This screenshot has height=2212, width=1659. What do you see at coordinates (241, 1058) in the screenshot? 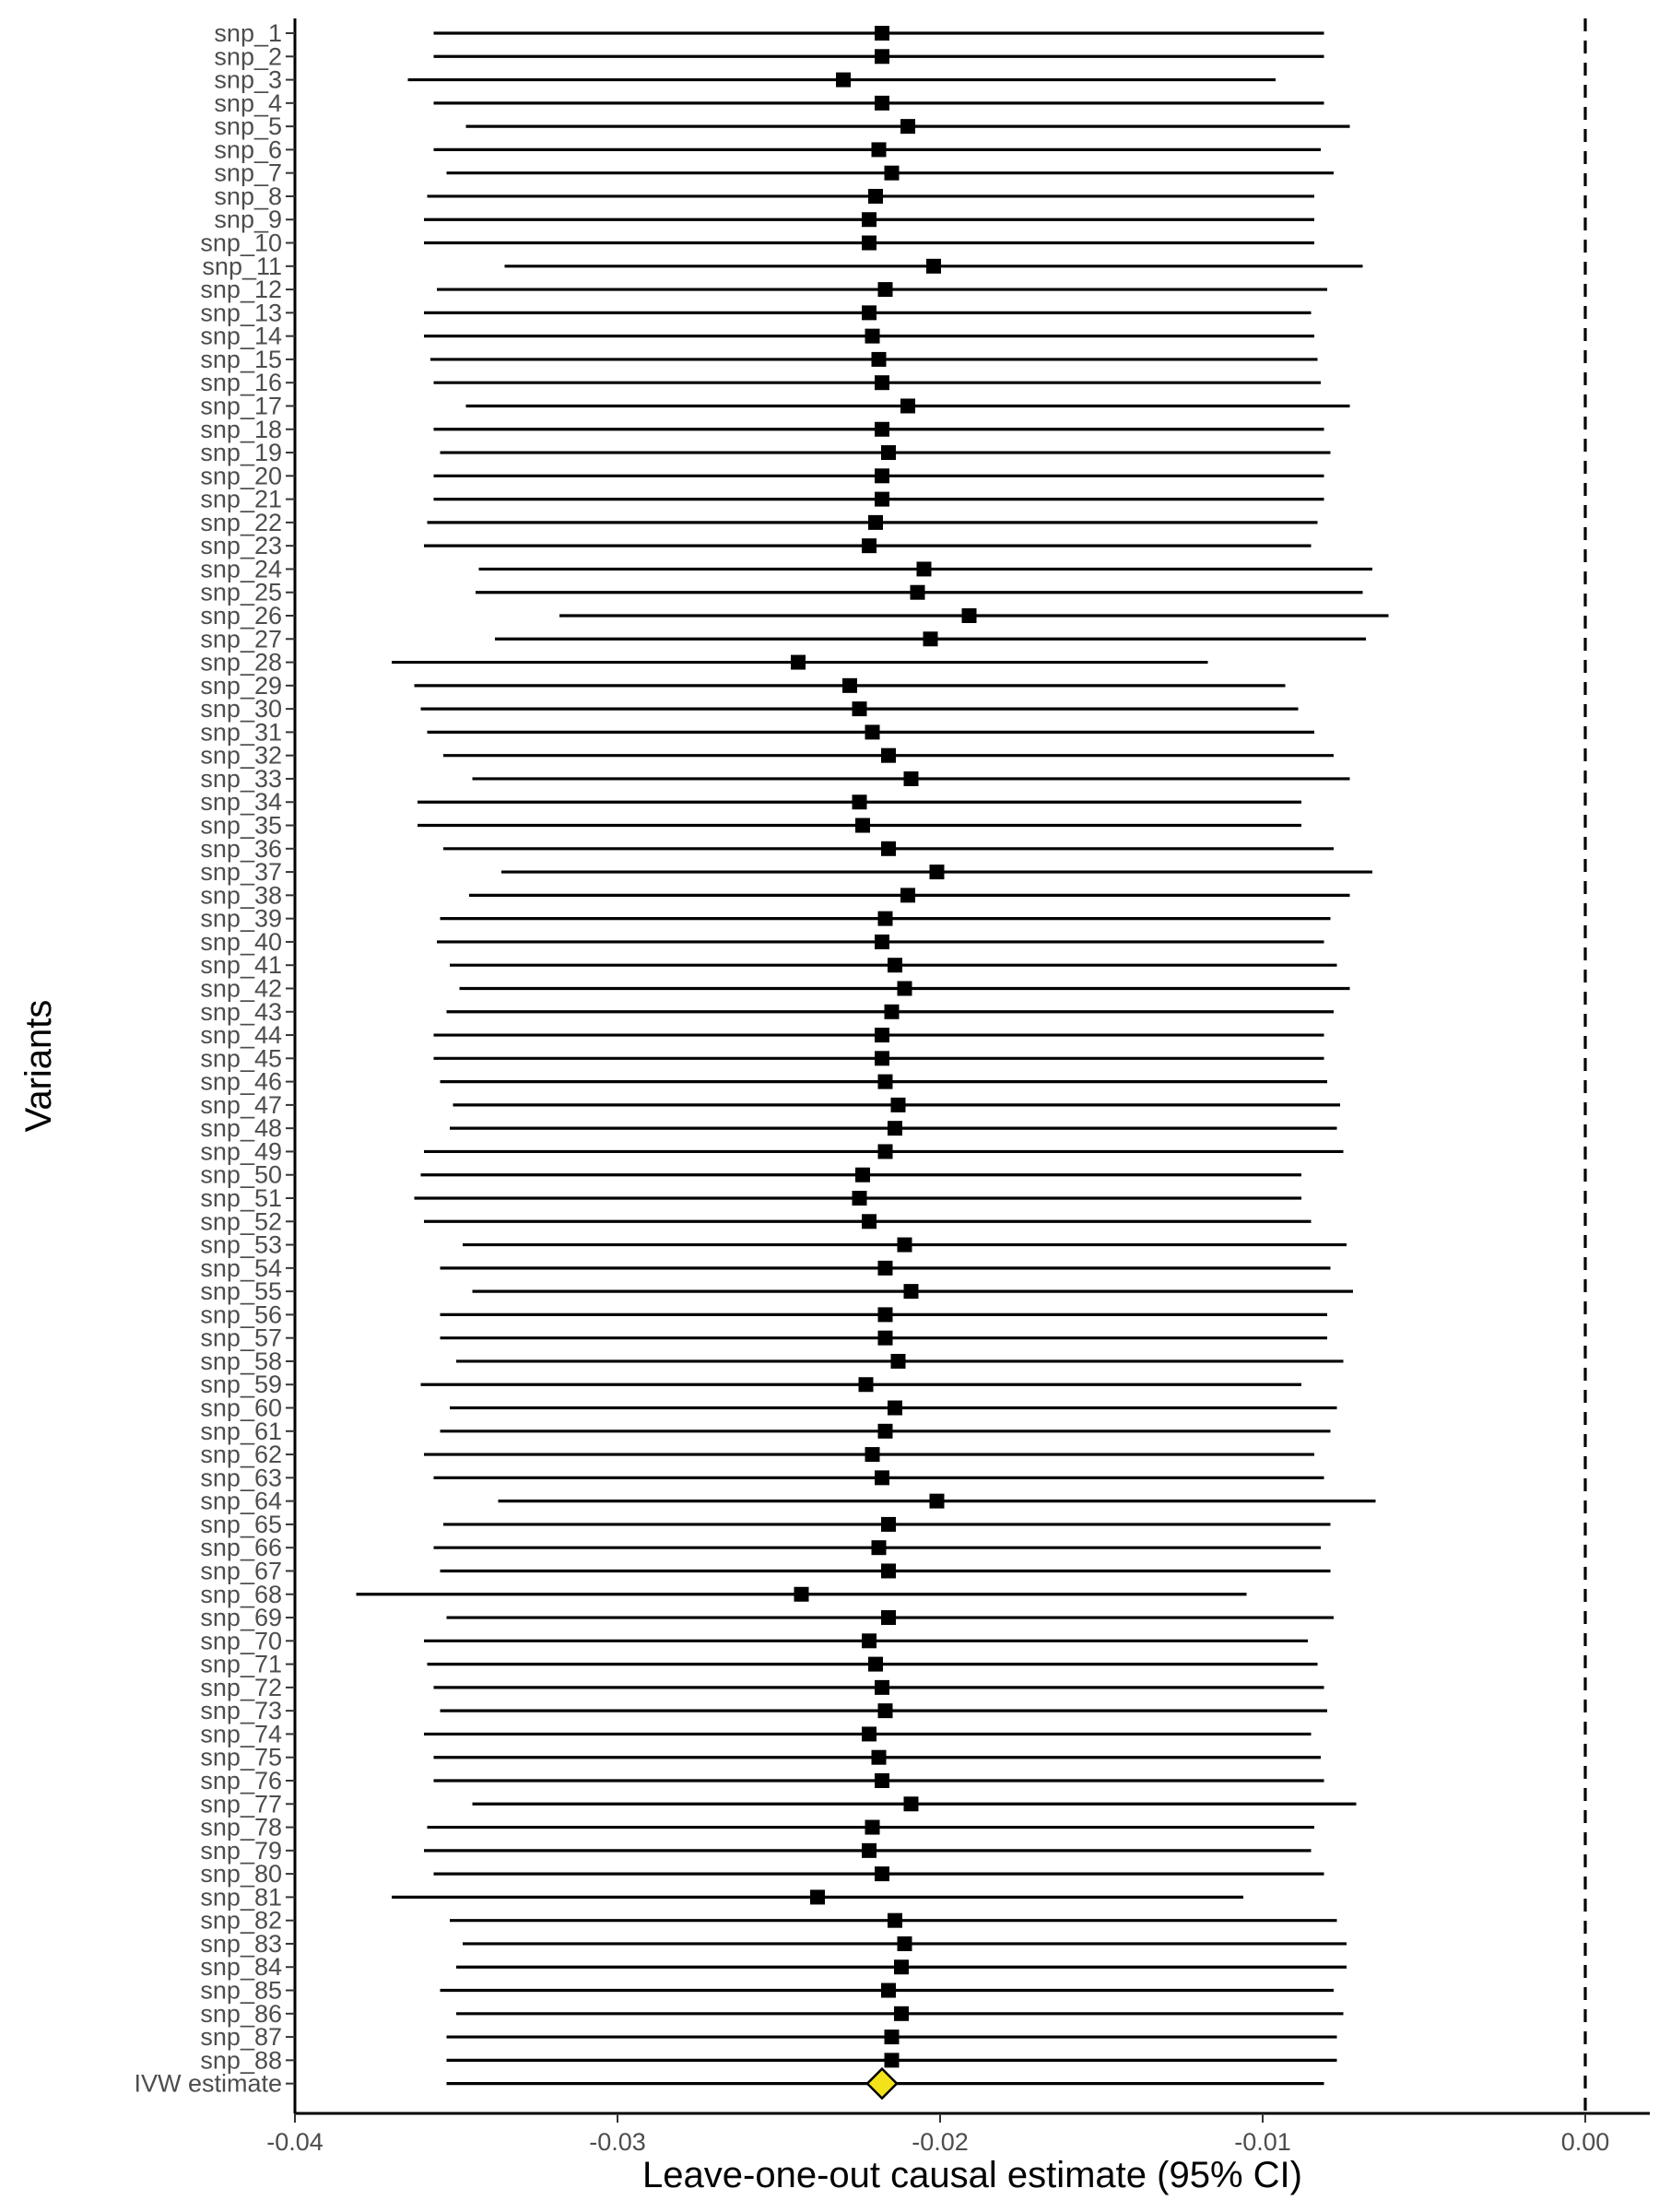
I see `y-tick-label-snp-45: snp_45` at bounding box center [241, 1058].